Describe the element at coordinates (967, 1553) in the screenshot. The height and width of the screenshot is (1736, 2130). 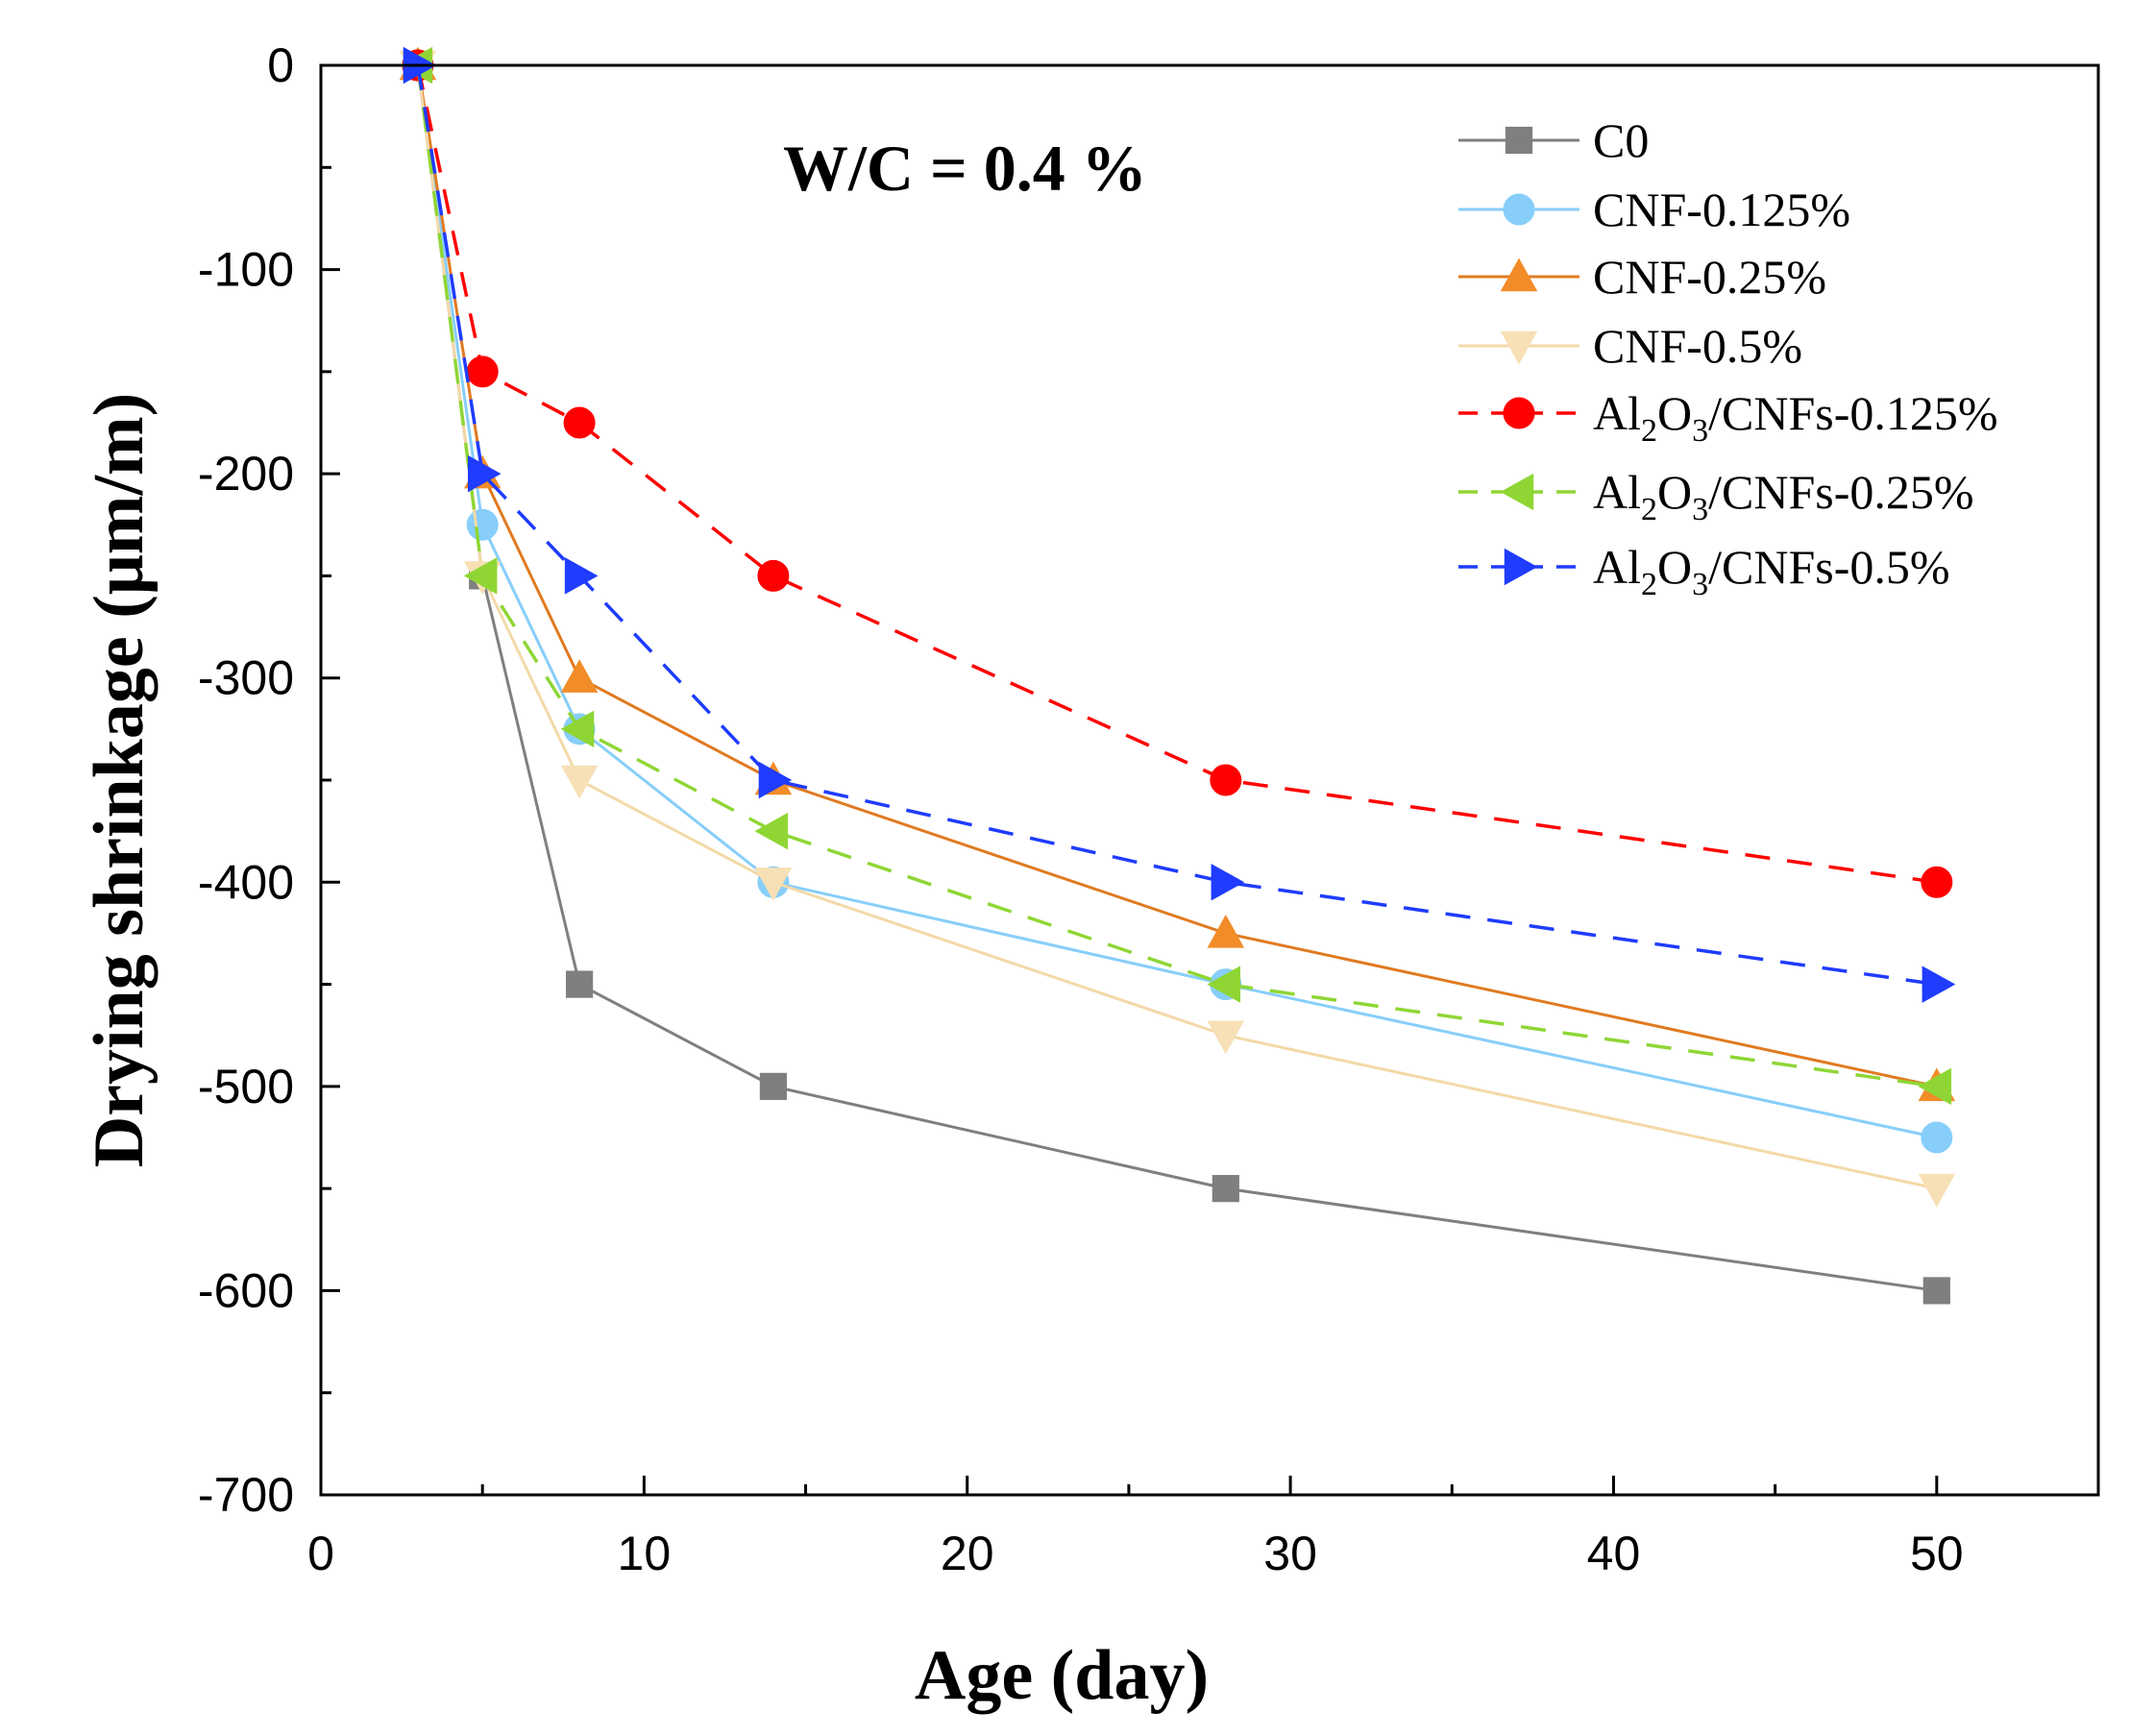
I see `x-tick-label: 20` at that location.